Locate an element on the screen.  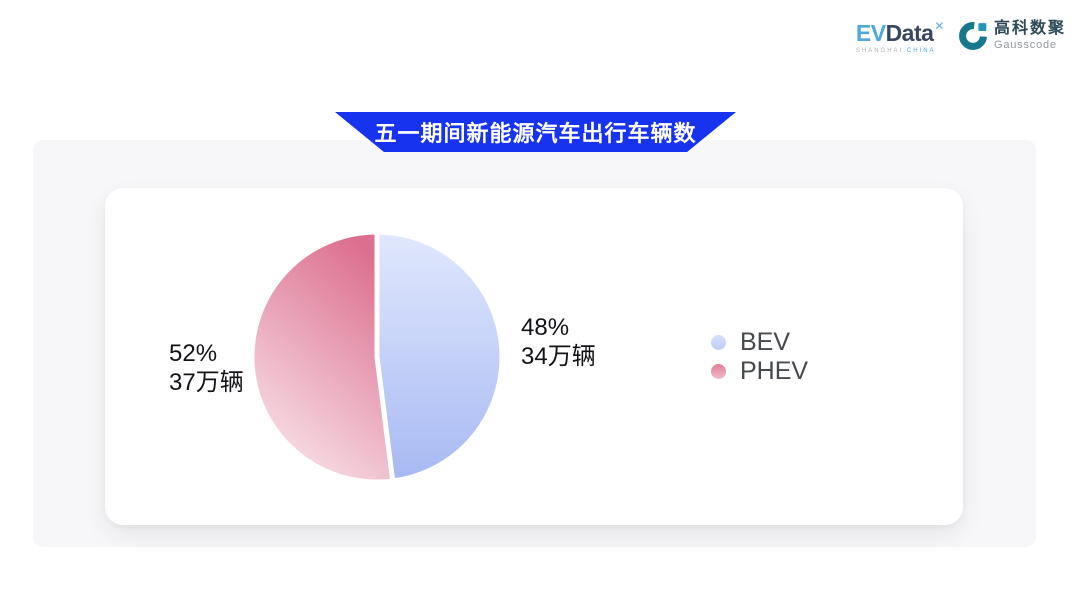
gausscode-cn-name: 高科数聚 is located at coordinates (1029, 28).